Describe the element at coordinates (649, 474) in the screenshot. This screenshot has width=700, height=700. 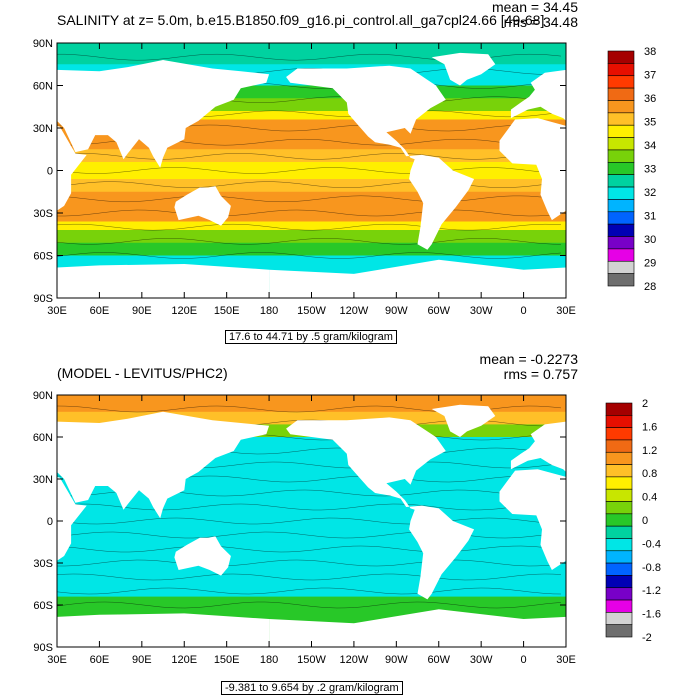
I see `colorbar-label: 0.8` at that location.